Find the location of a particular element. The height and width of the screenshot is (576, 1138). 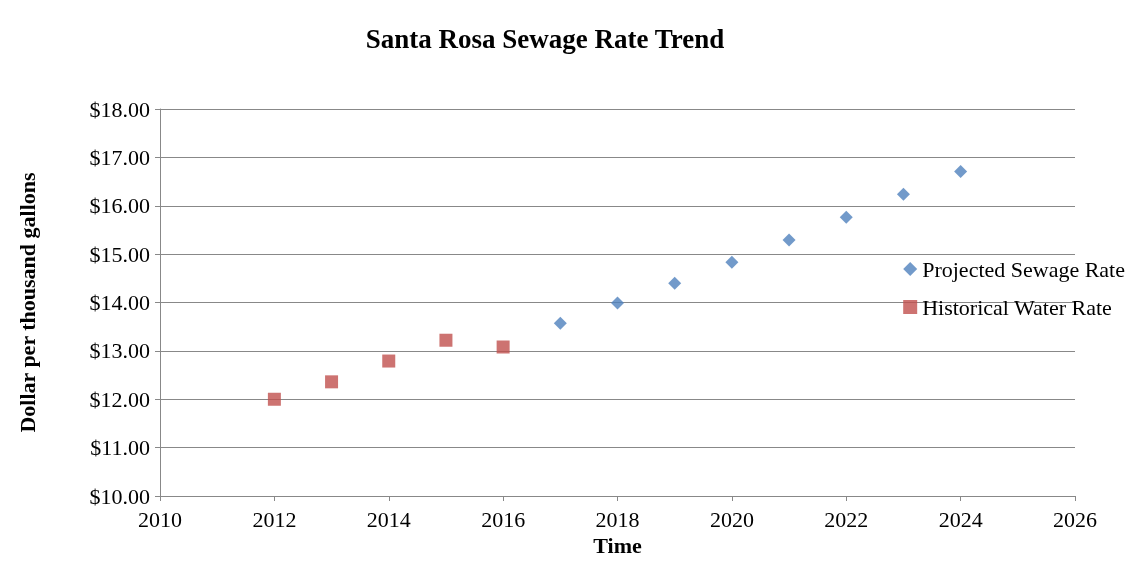

x-tick-label: 2022 is located at coordinates (846, 519).